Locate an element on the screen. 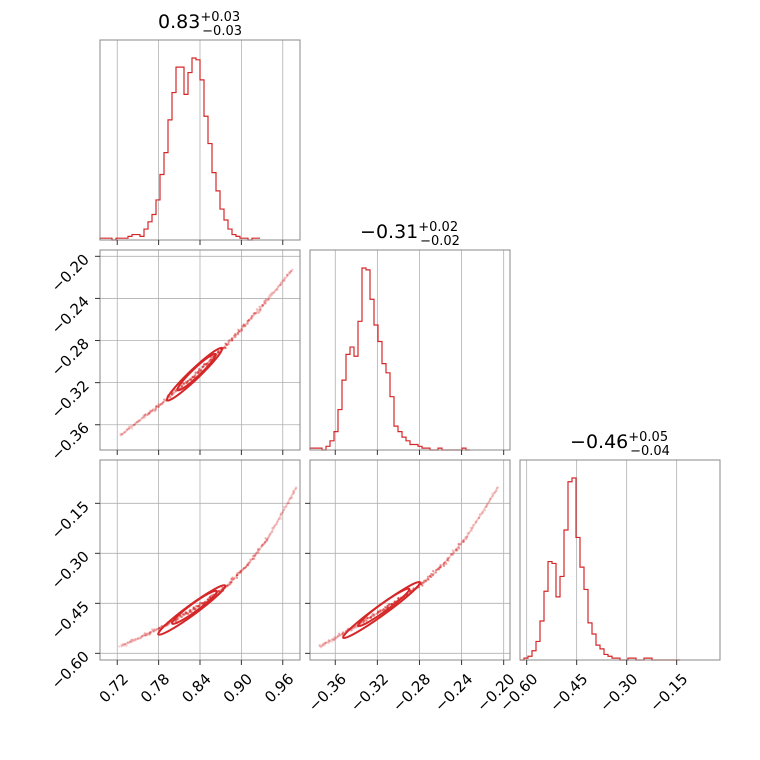 This screenshot has height=760, width=760. axis-p1-xtick-label: −0.32 is located at coordinates (369, 692).